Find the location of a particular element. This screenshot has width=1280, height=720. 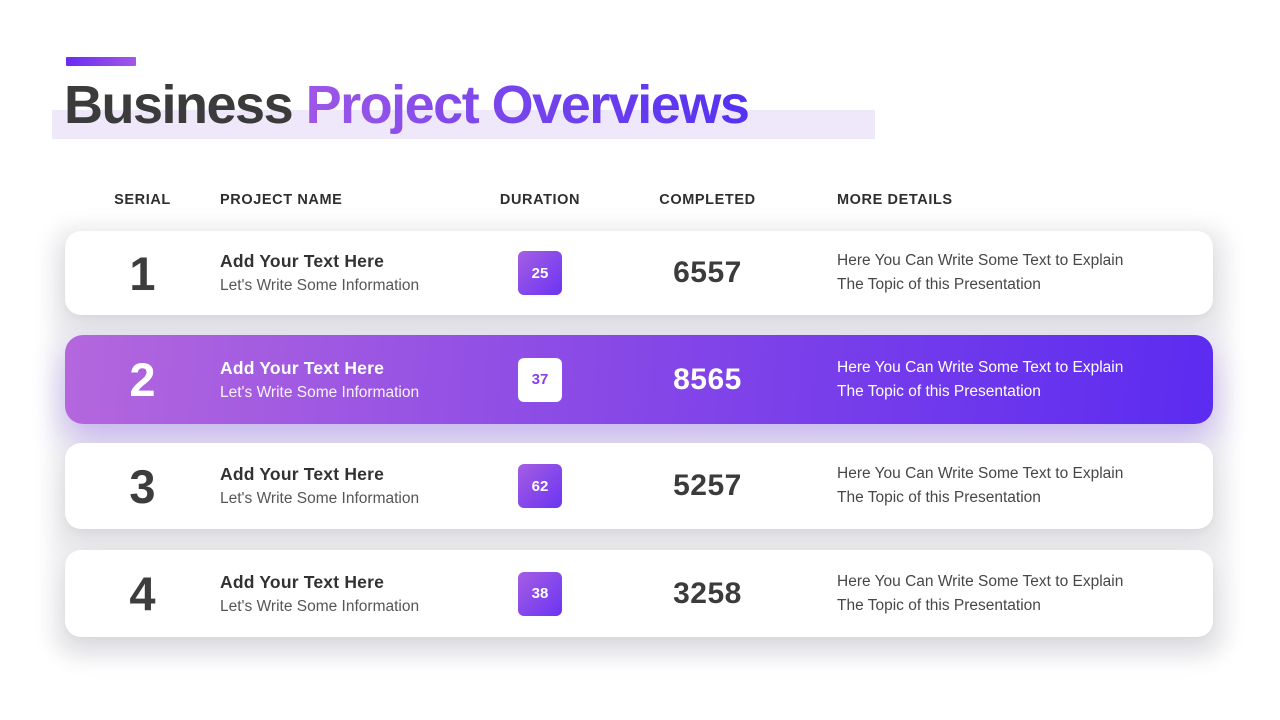

accent-bar is located at coordinates (101, 61).